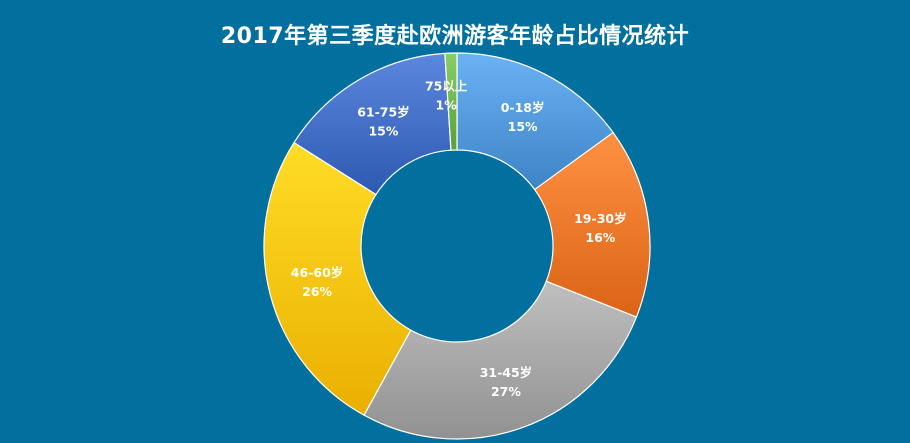 The image size is (910, 443). What do you see at coordinates (447, 105) in the screenshot?
I see `slice-percent-label: 1%` at bounding box center [447, 105].